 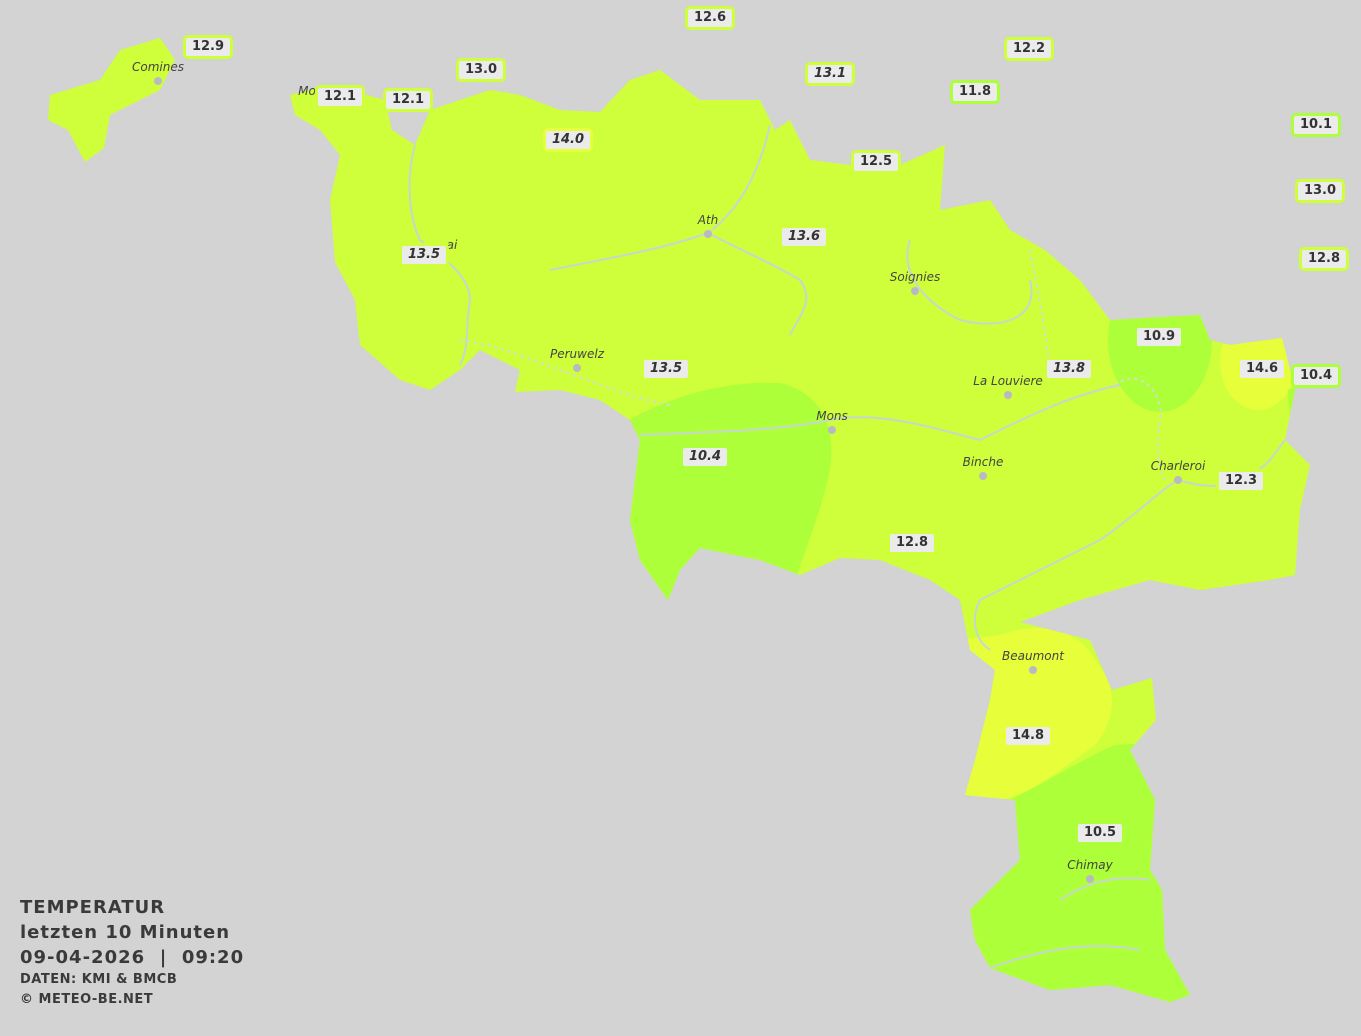 What do you see at coordinates (87, 999) in the screenshot?
I see `legend-copyright: © METEO-BE.NET` at bounding box center [87, 999].